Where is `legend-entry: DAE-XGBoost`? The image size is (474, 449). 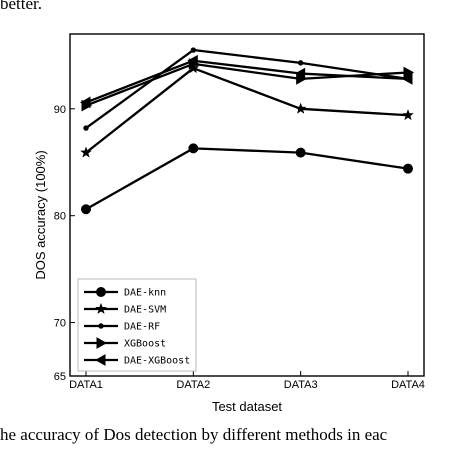
legend-entry: DAE-XGBoost is located at coordinates (137, 360).